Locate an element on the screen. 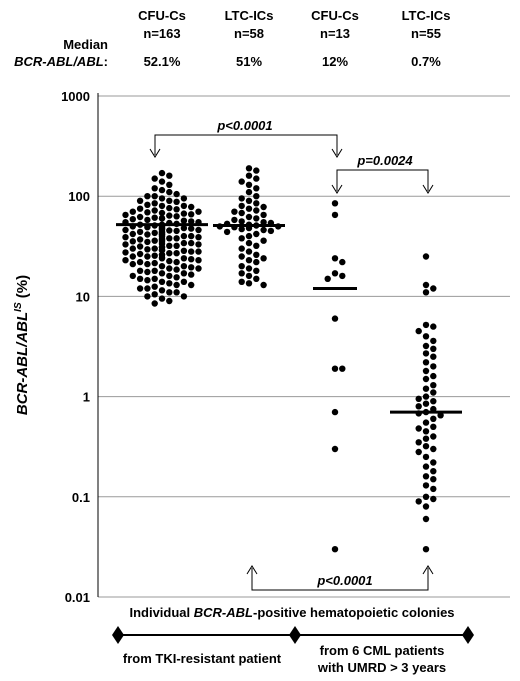 Image resolution: width=520 pixels, height=681 pixels. header-col3-n: n=13 is located at coordinates (335, 33).